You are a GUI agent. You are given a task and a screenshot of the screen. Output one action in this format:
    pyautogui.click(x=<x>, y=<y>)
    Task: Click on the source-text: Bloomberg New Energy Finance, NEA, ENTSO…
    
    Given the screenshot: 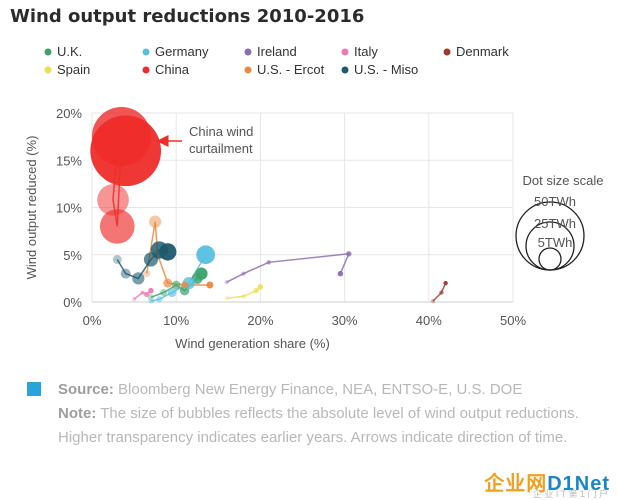 What is the action you would take?
    pyautogui.click(x=318, y=389)
    